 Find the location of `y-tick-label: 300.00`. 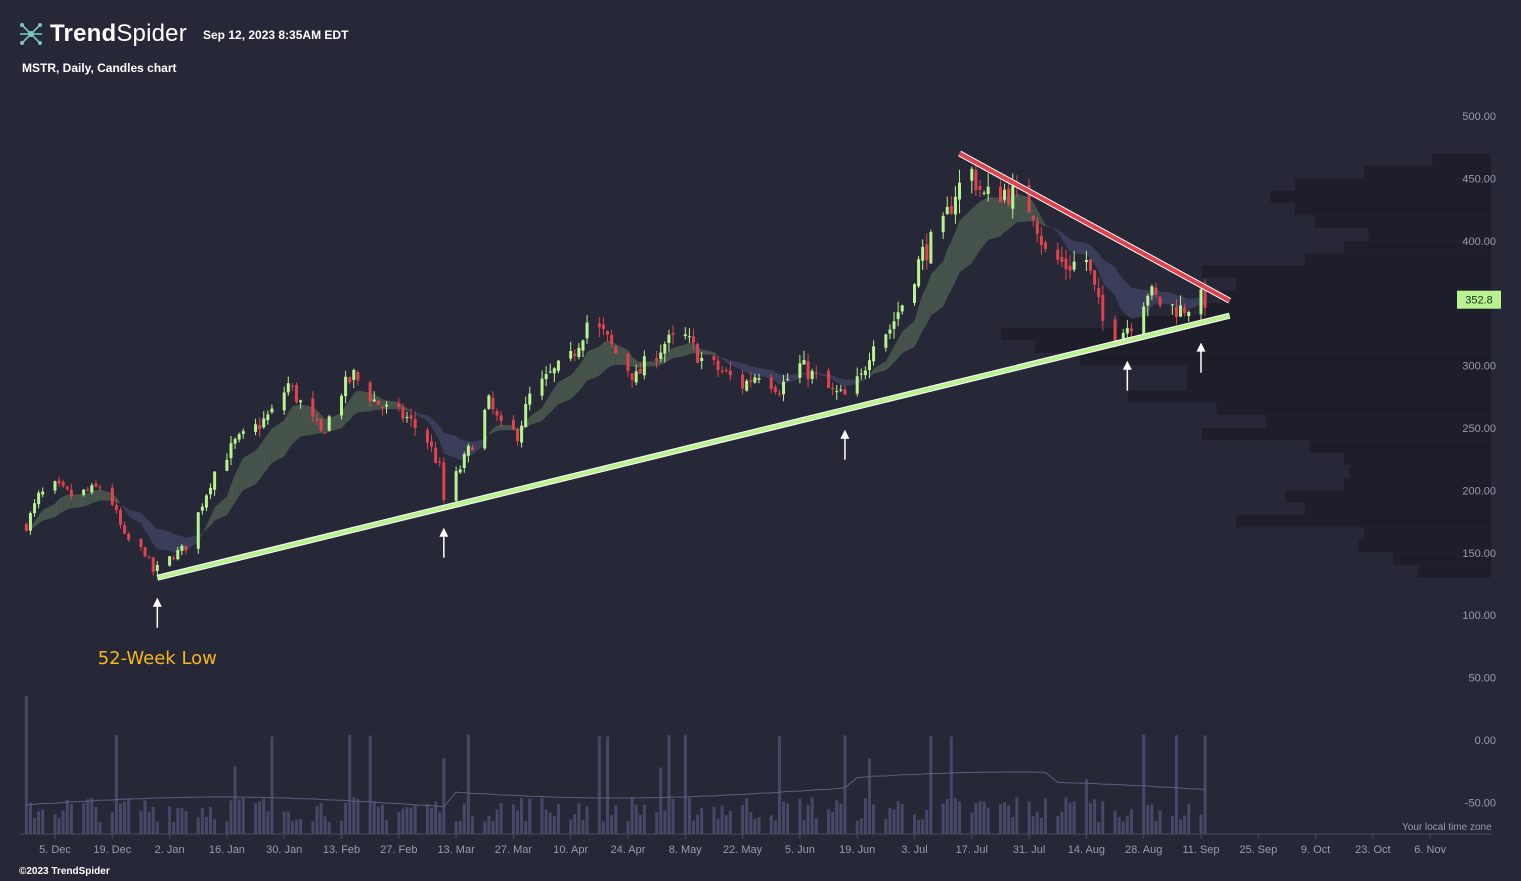

y-tick-label: 300.00 is located at coordinates (1479, 367).